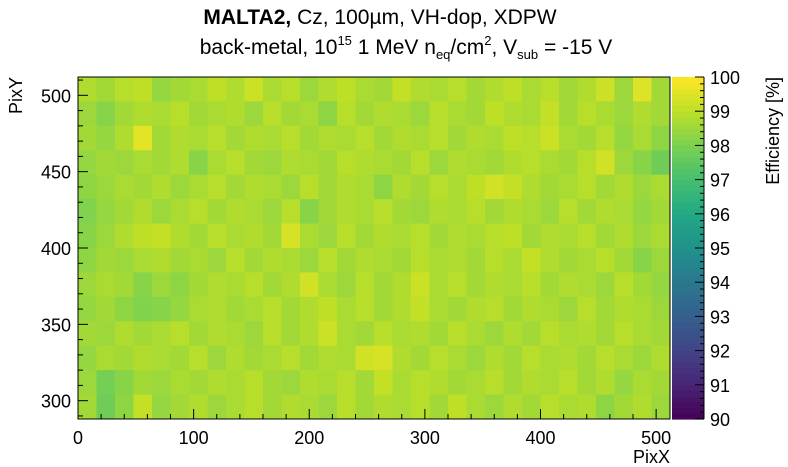  What do you see at coordinates (425, 438) in the screenshot?
I see `x-tick-label: 300` at bounding box center [425, 438].